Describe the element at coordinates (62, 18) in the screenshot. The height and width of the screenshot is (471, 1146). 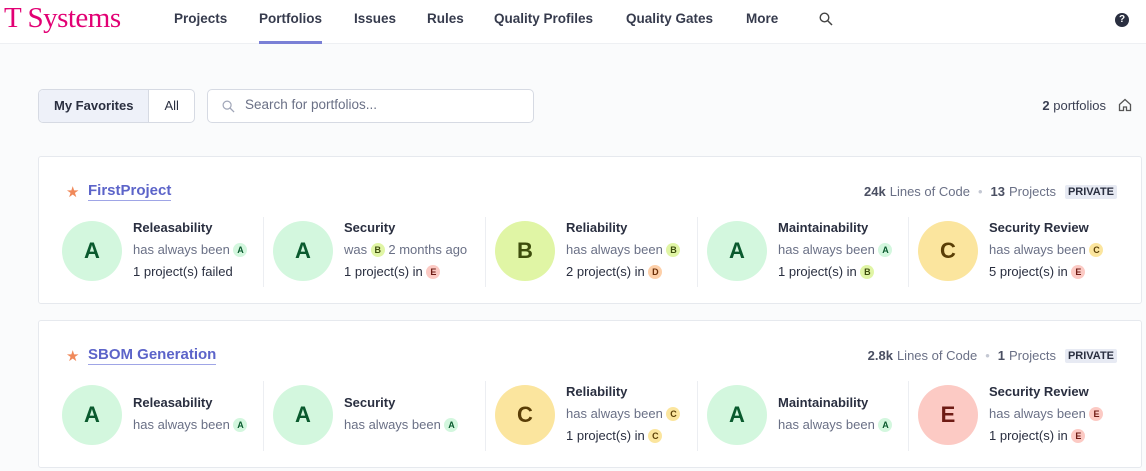
I see `t-systems-logo: T Systems` at that location.